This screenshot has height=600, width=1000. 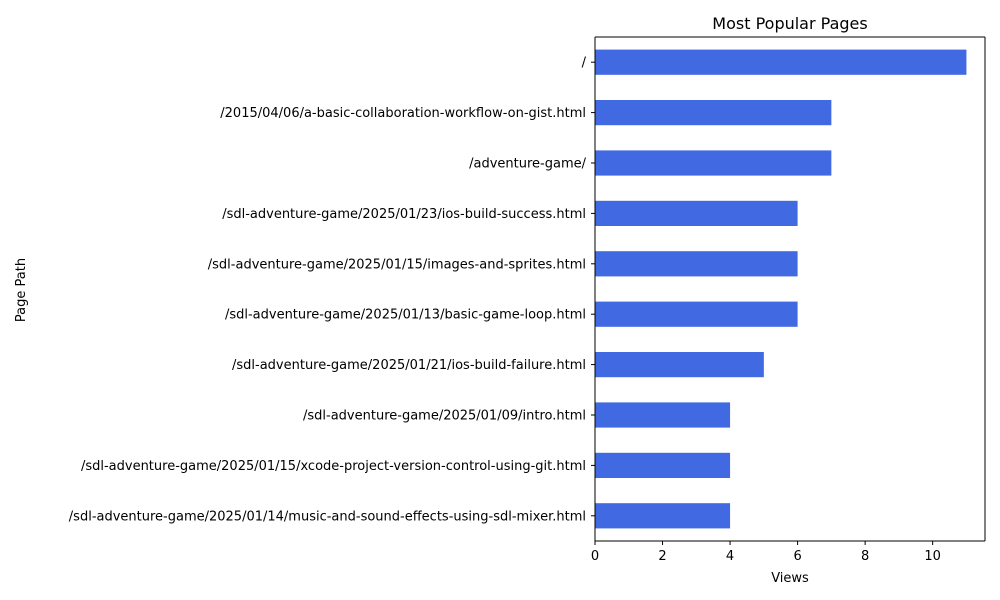 I want to click on x-axis-label: Views, so click(x=790, y=578).